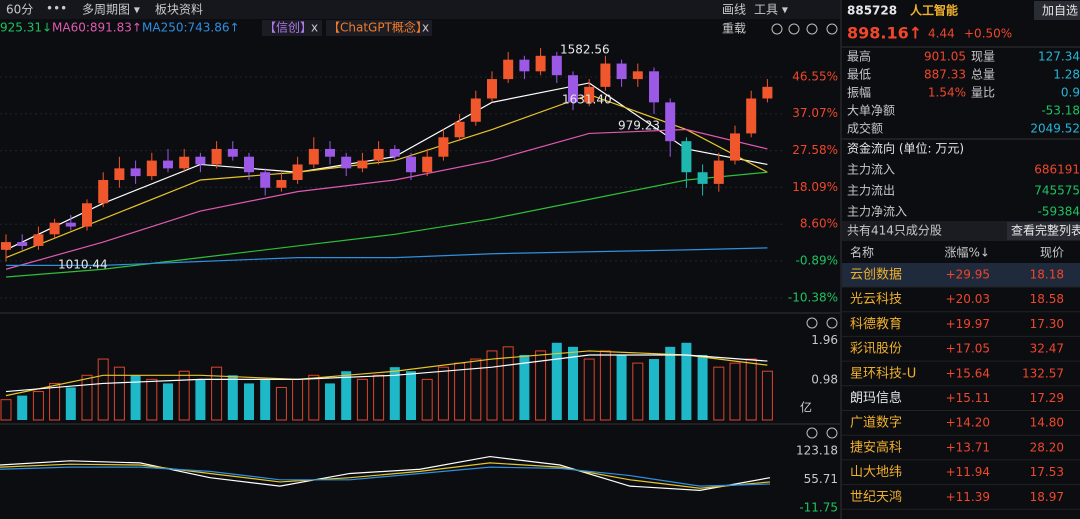  What do you see at coordinates (1058, 212) in the screenshot?
I see `value: -59384` at bounding box center [1058, 212].